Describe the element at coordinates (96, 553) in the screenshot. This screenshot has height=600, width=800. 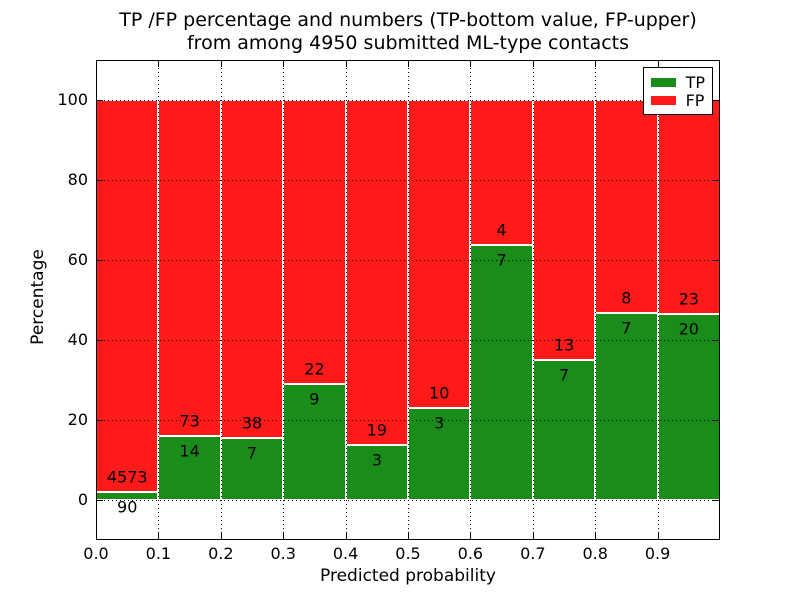
I see `x-tick-label: 0.0` at that location.